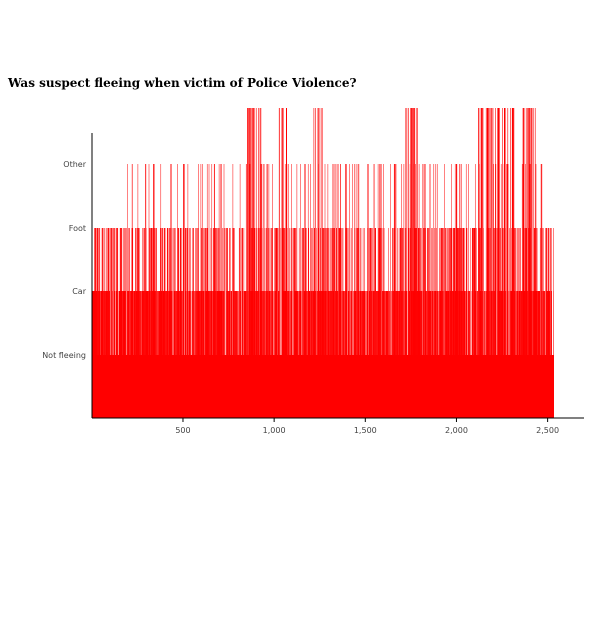  Describe the element at coordinates (64, 355) in the screenshot. I see `y-tick-label: Not fleeing` at that location.